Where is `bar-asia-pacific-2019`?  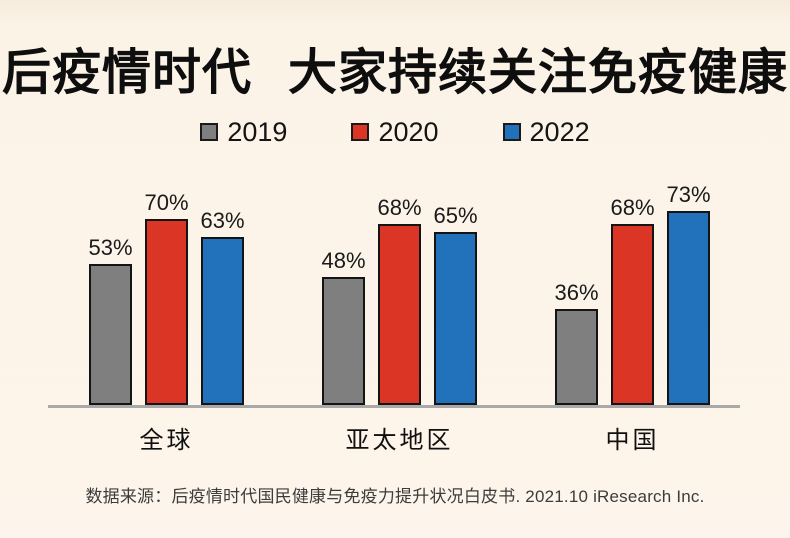
bar-asia-pacific-2019 is located at coordinates (343, 341).